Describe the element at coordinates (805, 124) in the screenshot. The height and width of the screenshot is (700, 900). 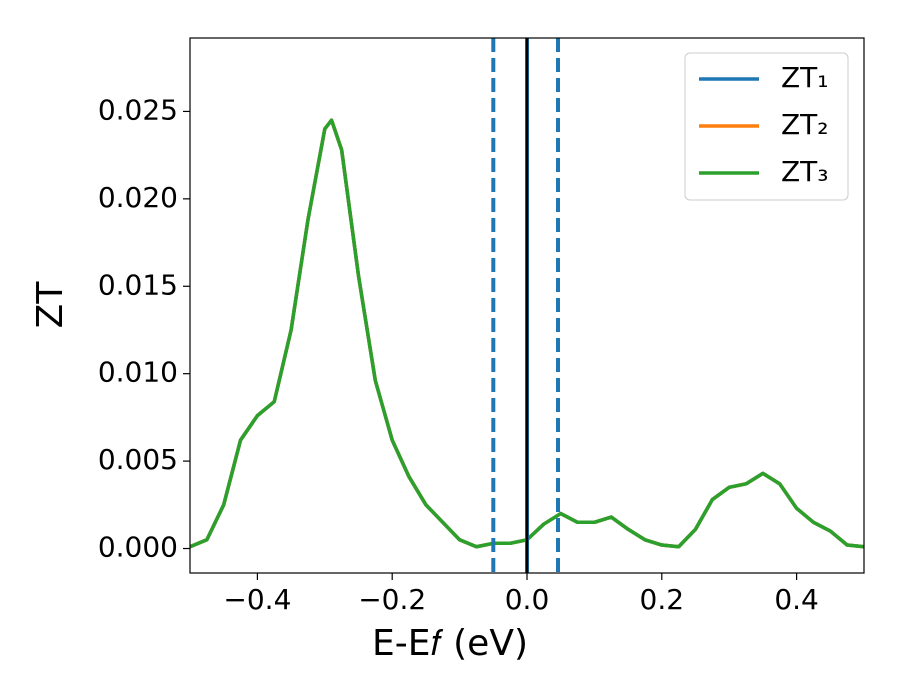
I see `legend-label: ZT₂` at that location.